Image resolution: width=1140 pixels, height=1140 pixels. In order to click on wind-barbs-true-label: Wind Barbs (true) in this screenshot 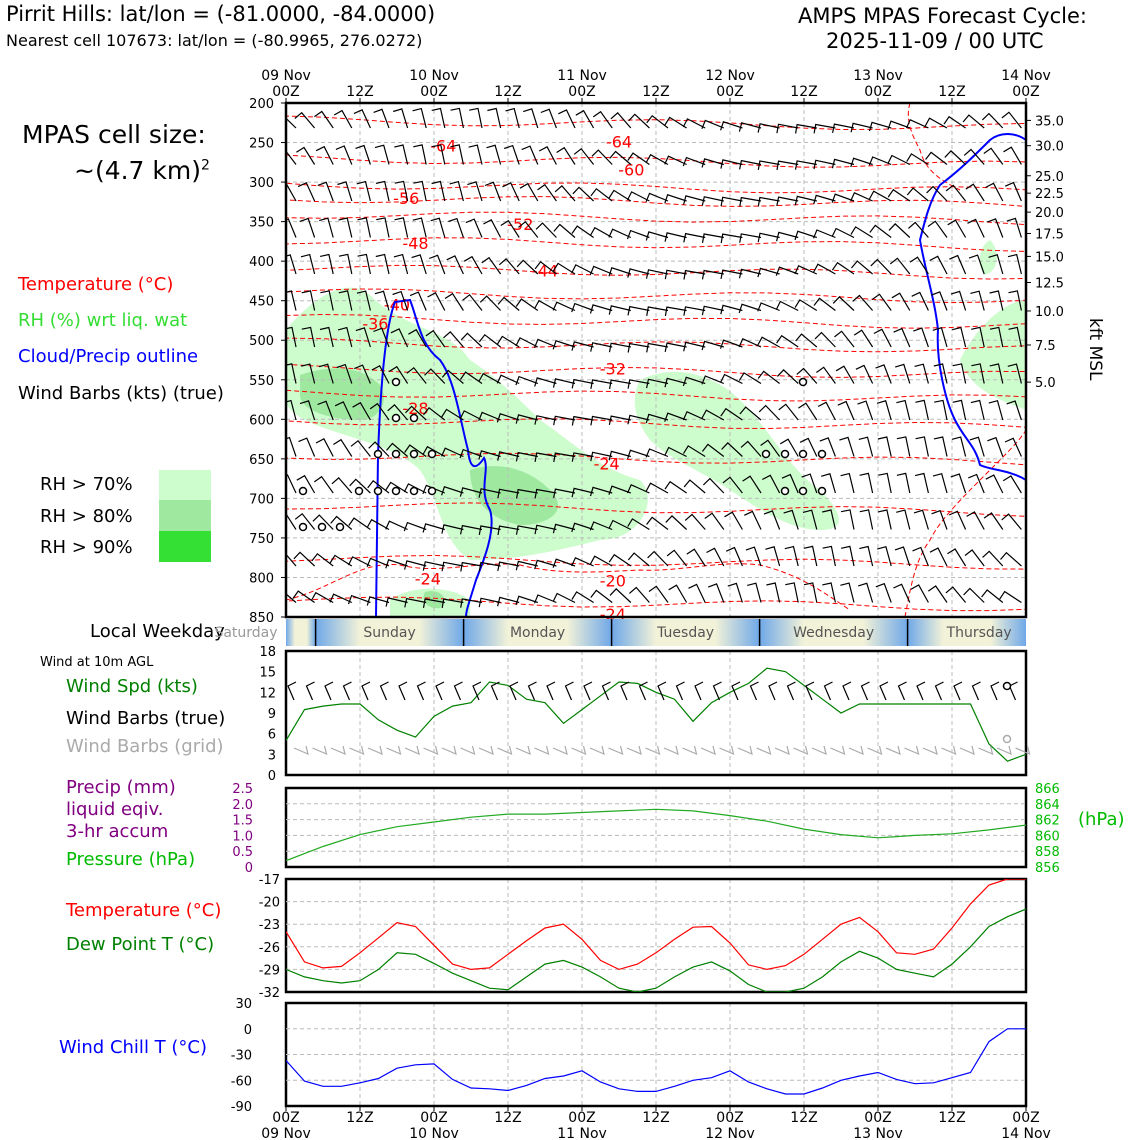, I will do `click(146, 718)`.